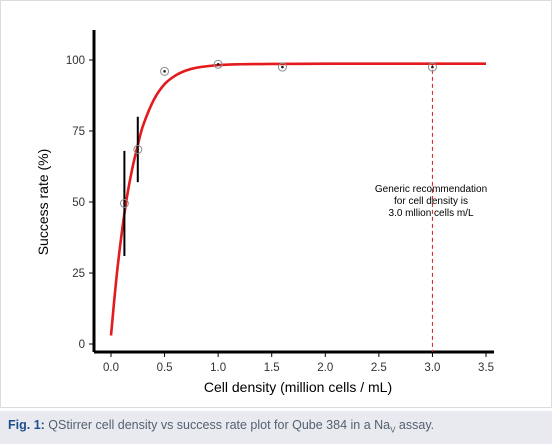 The height and width of the screenshot is (444, 554). Describe the element at coordinates (431, 201) in the screenshot. I see `annotation-line: for cell density is` at that location.